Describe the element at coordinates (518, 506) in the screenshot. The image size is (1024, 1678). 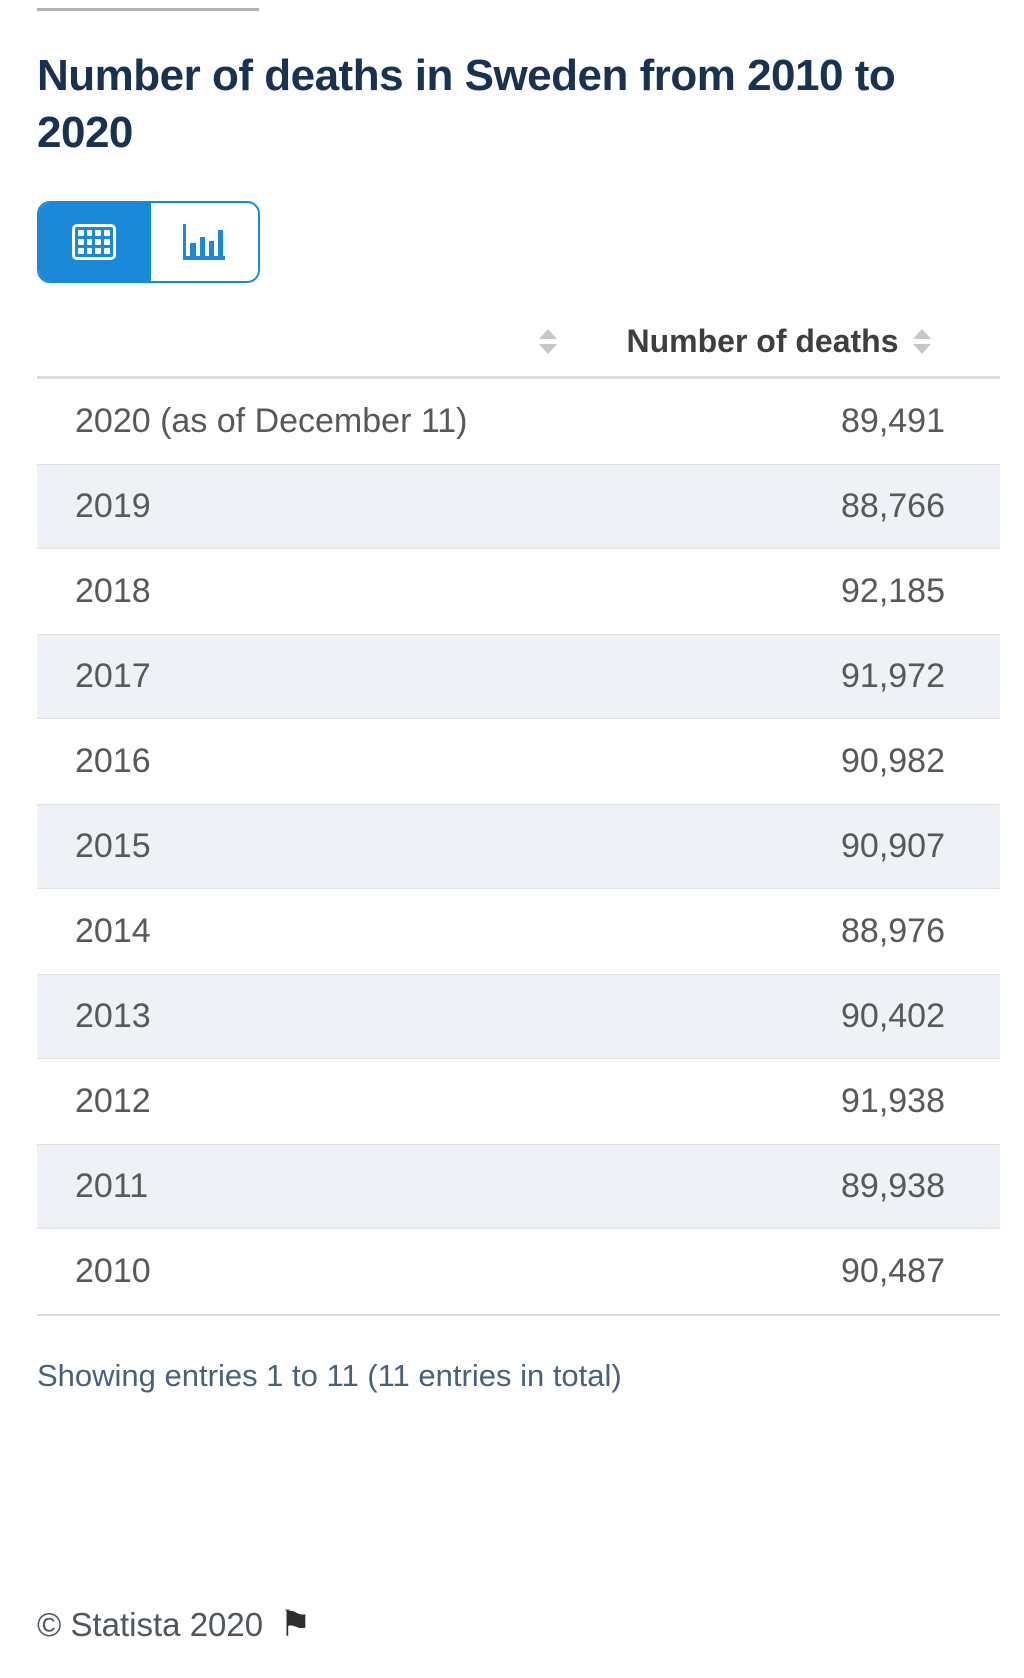
I see `table-row: 2019 88,766` at that location.